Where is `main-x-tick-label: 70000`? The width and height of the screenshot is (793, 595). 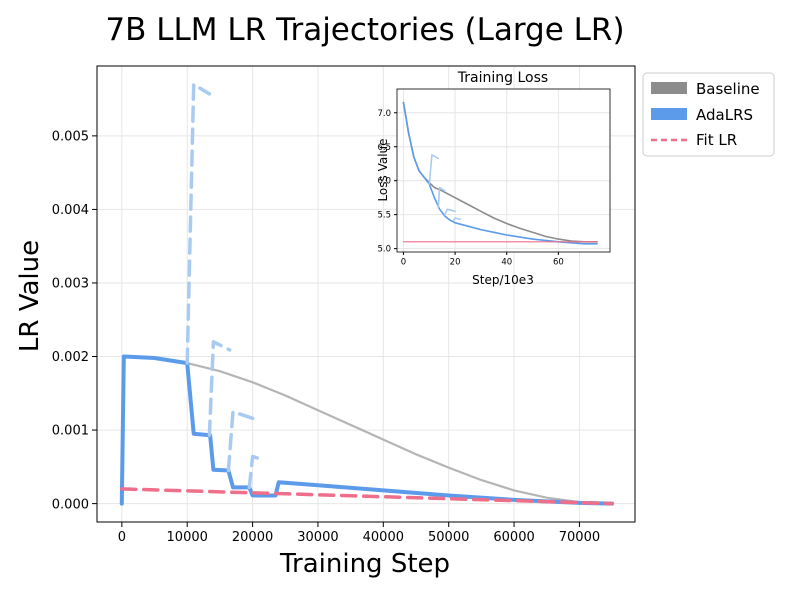 main-x-tick-label: 70000 is located at coordinates (579, 537).